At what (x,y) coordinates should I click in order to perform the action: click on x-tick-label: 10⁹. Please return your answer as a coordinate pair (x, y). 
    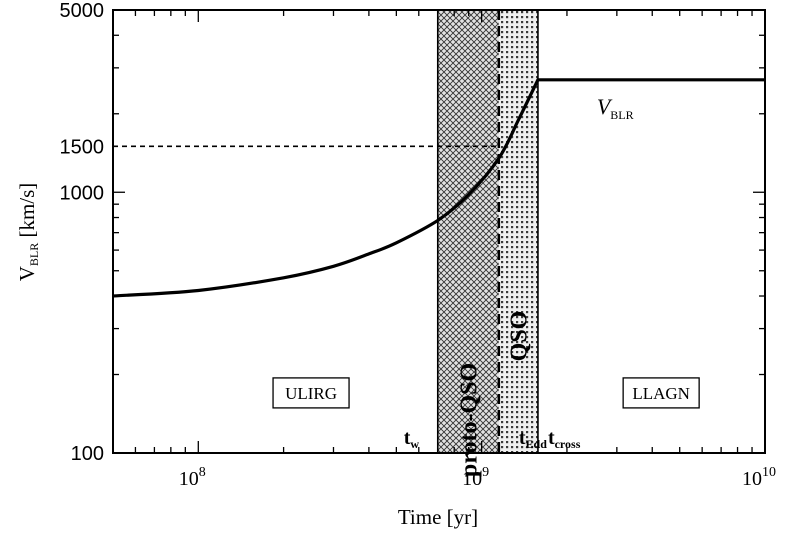
    Looking at the image, I should click on (475, 477).